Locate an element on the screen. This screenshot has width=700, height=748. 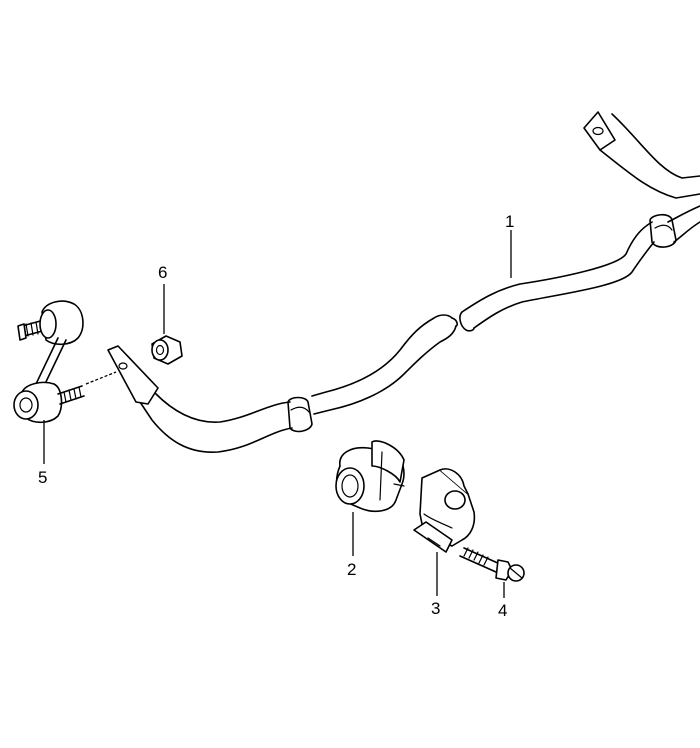
coupling-rod is located at coordinates (65, 362).